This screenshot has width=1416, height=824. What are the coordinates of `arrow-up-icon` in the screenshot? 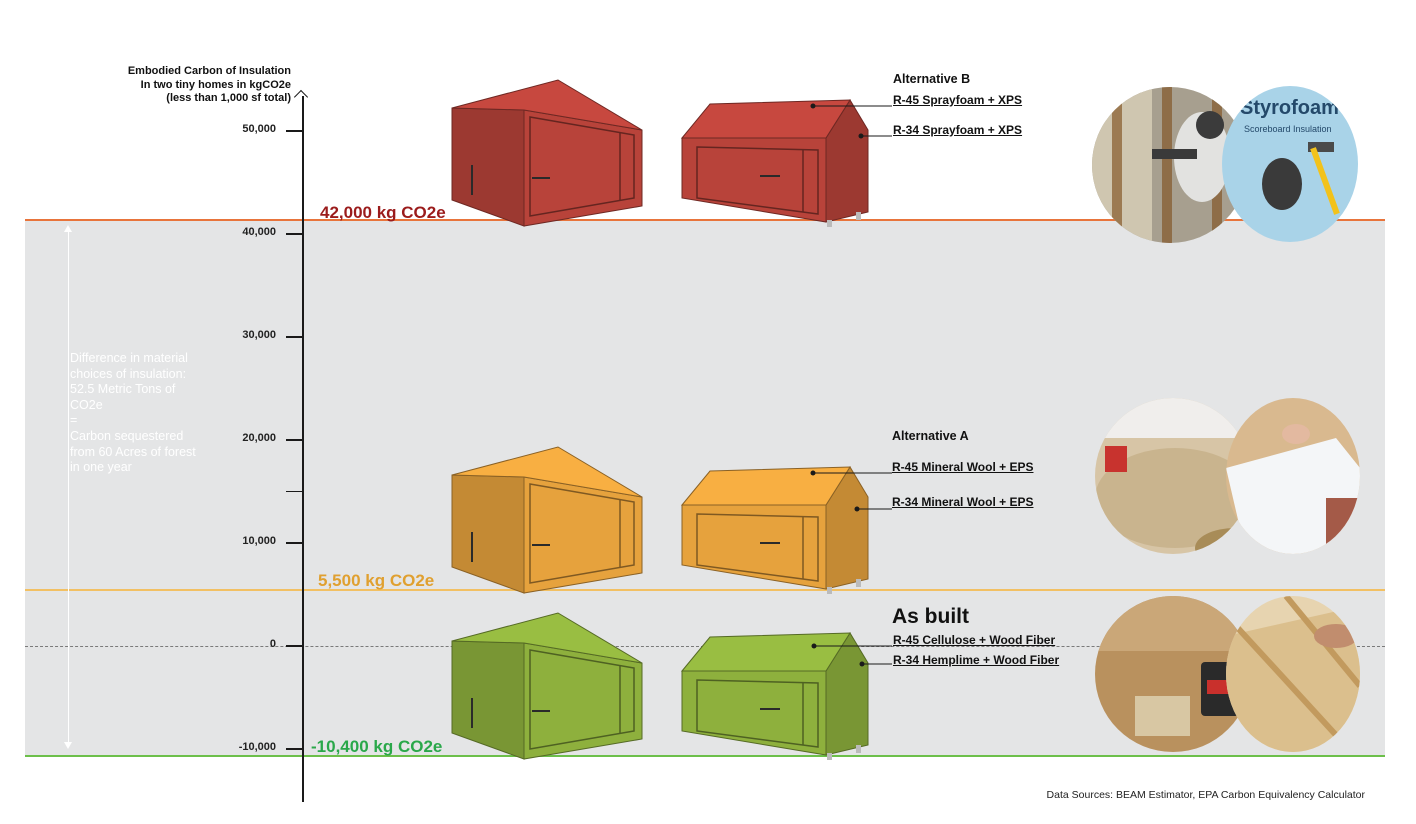 It's located at (68, 228).